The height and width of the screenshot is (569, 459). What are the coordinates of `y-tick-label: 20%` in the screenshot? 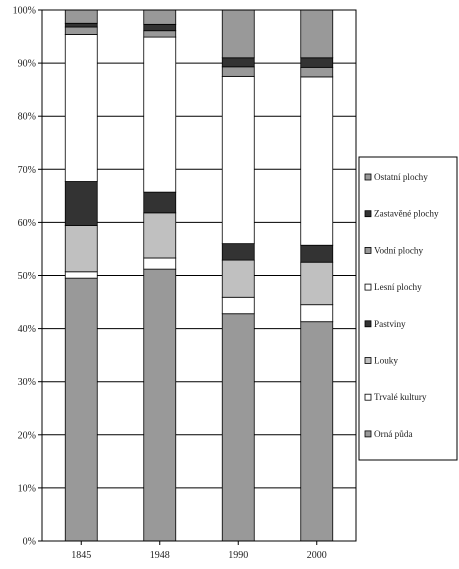 It's located at (27, 435).